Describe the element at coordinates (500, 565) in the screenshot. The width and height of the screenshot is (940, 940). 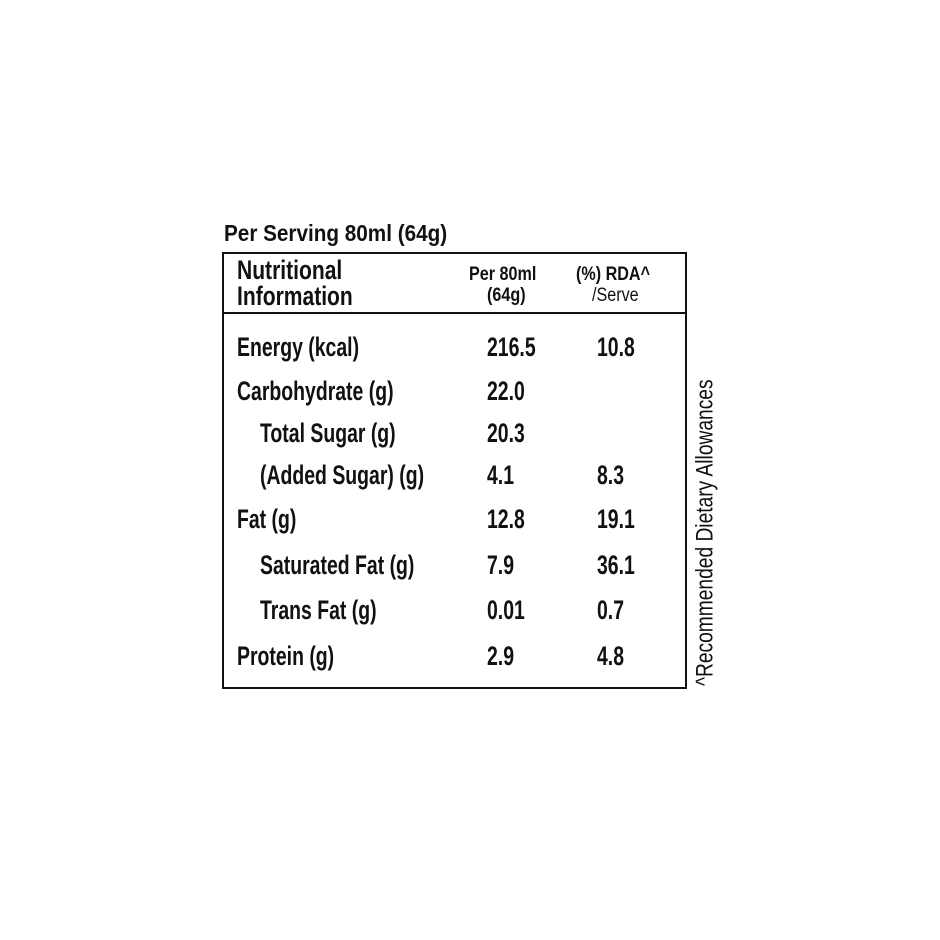
I see `nutrient-value: 7.9` at that location.